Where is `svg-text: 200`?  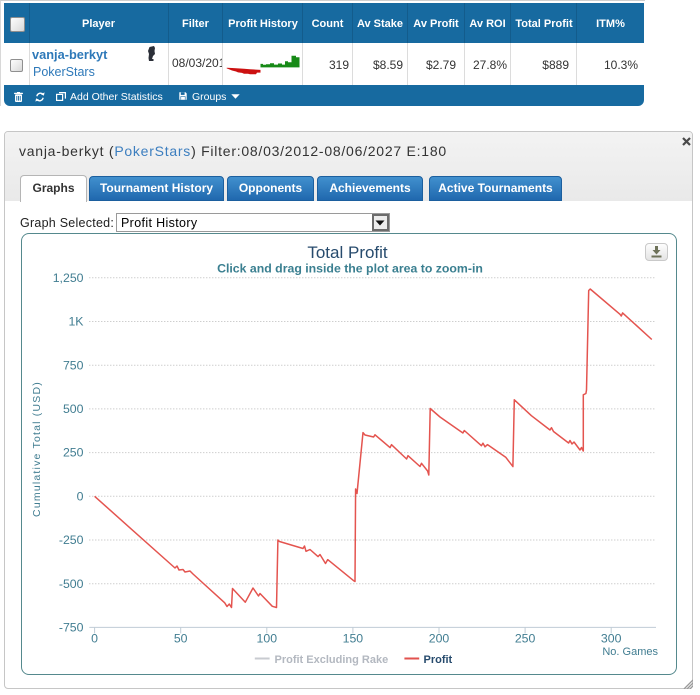
svg-text: 200 is located at coordinates (439, 639).